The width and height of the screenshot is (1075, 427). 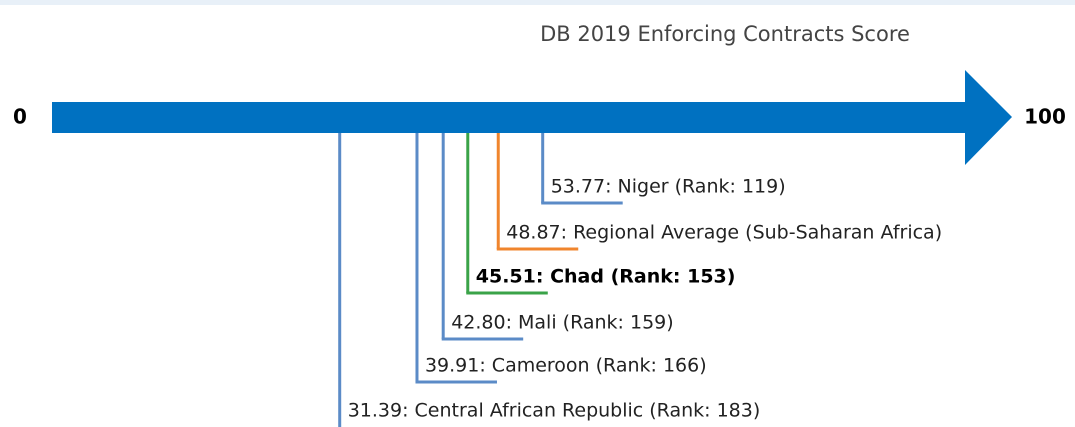 What do you see at coordinates (566, 366) in the screenshot?
I see `marker-label: 39.91: Cameroon (Rank: 166)` at bounding box center [566, 366].